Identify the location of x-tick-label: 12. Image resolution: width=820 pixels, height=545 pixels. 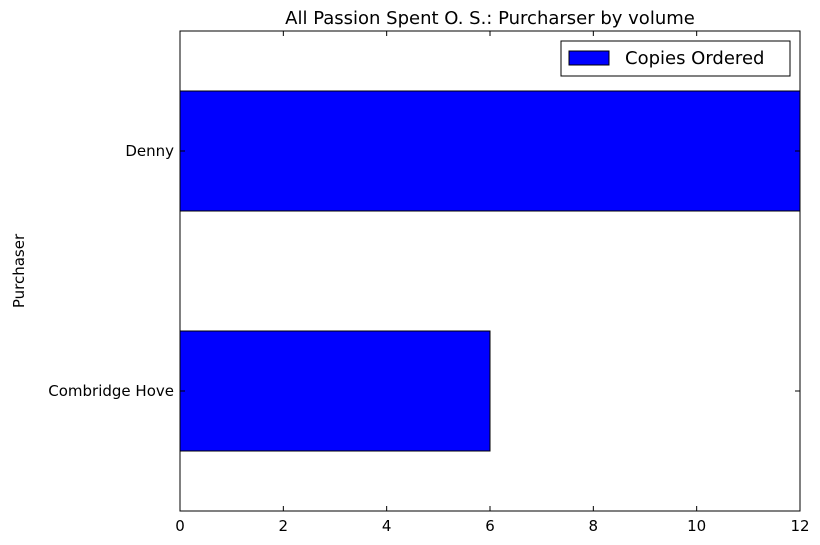
(799, 526).